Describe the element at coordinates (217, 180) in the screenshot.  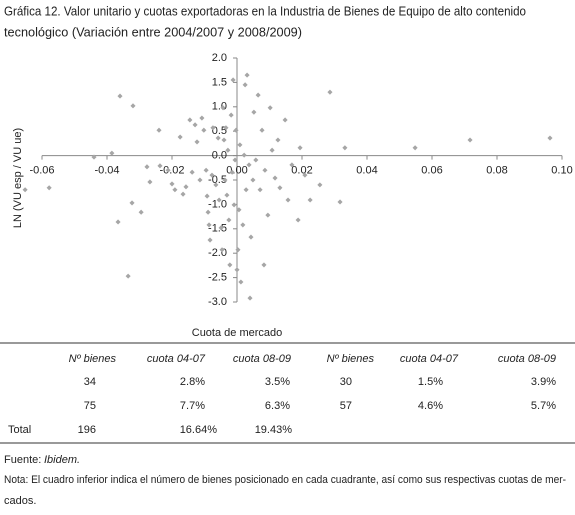
I see `y-tick-label: -0.5` at that location.